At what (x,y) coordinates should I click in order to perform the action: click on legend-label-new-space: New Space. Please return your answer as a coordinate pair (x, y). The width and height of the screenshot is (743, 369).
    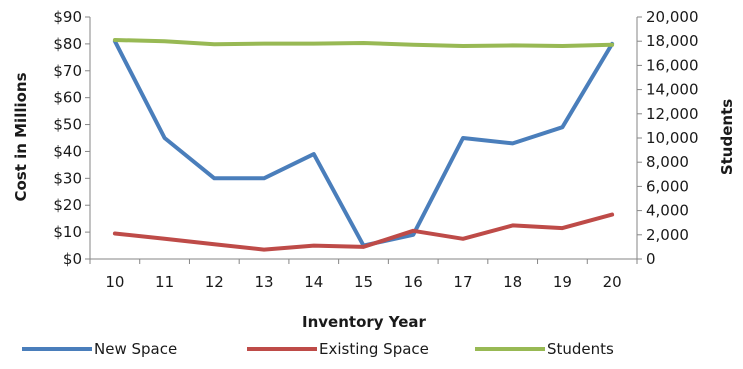
    Looking at the image, I should click on (135, 349).